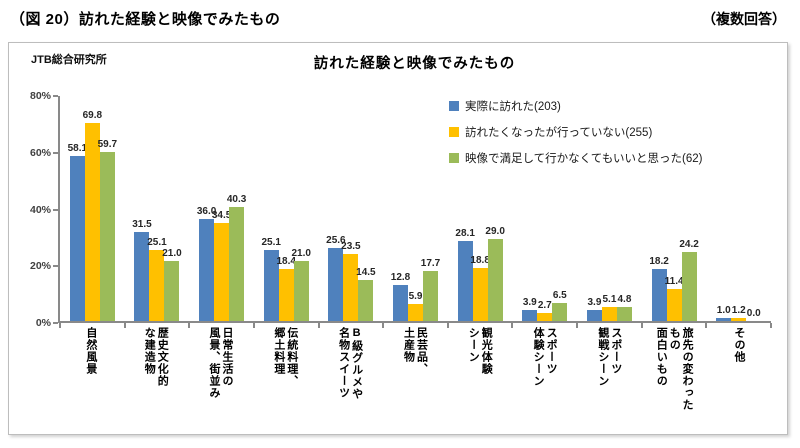  What do you see at coordinates (479, 369) in the screenshot?
I see `category-cell: 観光体験 シーン` at bounding box center [479, 369].